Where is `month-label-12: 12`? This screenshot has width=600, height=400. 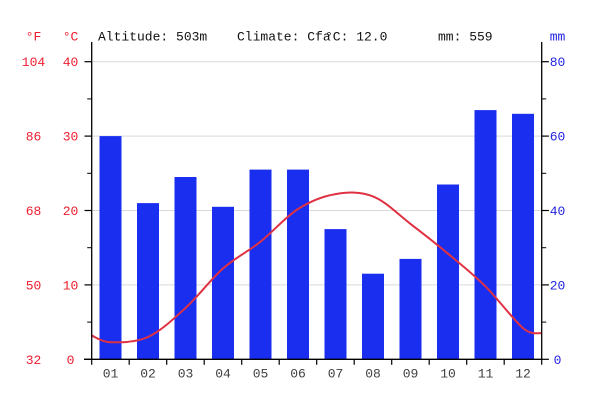 month-label-12: 12 is located at coordinates (523, 374).